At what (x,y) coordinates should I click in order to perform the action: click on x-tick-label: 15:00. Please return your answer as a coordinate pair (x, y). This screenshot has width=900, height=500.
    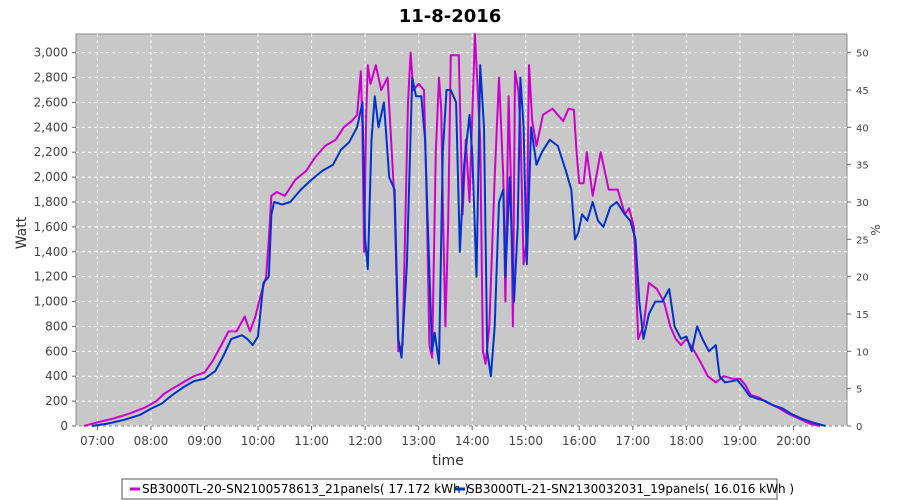
    Looking at the image, I should click on (525, 441).